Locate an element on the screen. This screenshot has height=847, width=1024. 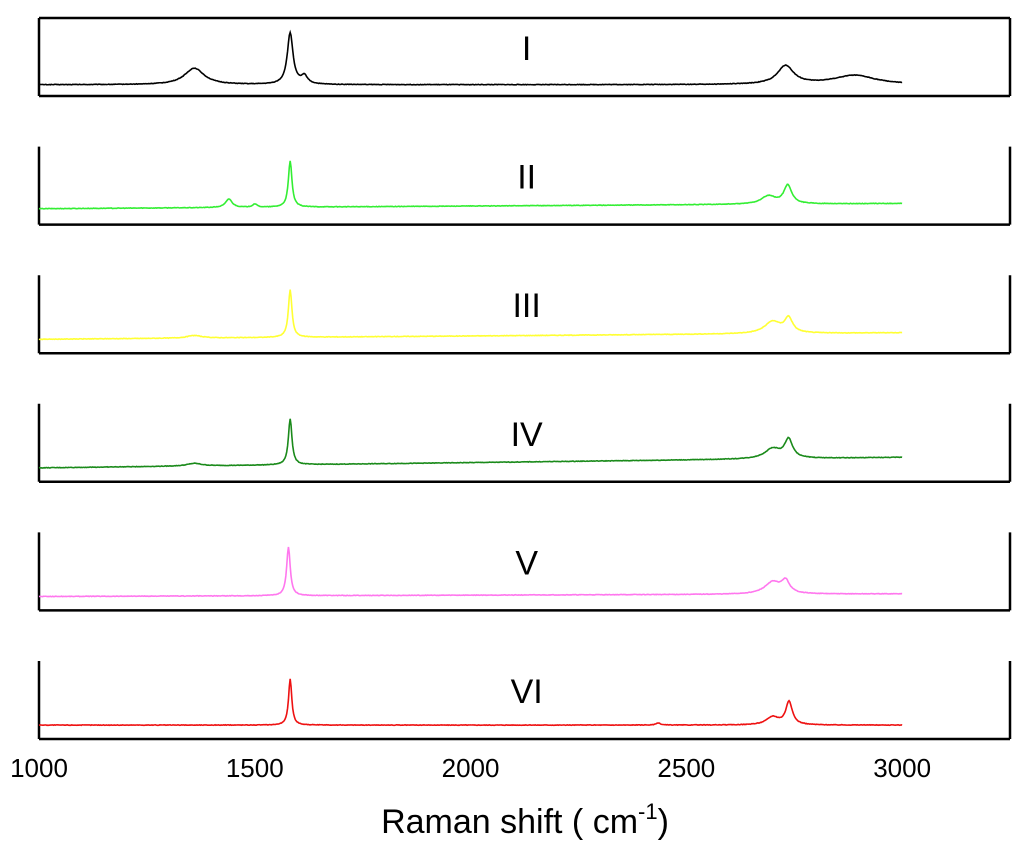
x-tick-label: 2000 is located at coordinates (471, 768).